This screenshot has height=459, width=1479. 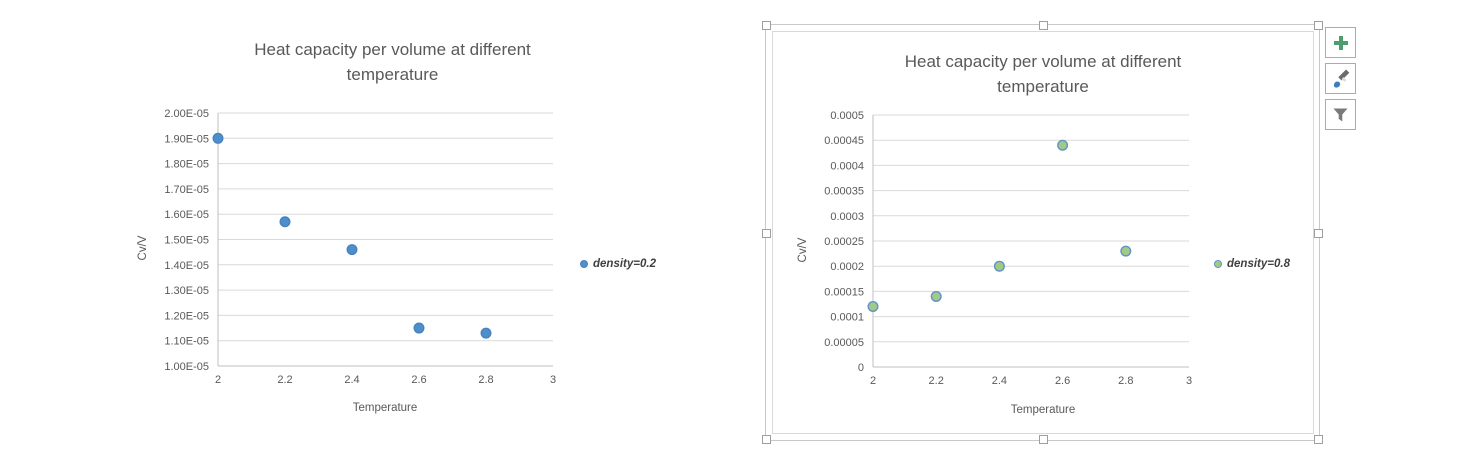 I want to click on y-tick-label: 1.80E-05, so click(x=186, y=165).